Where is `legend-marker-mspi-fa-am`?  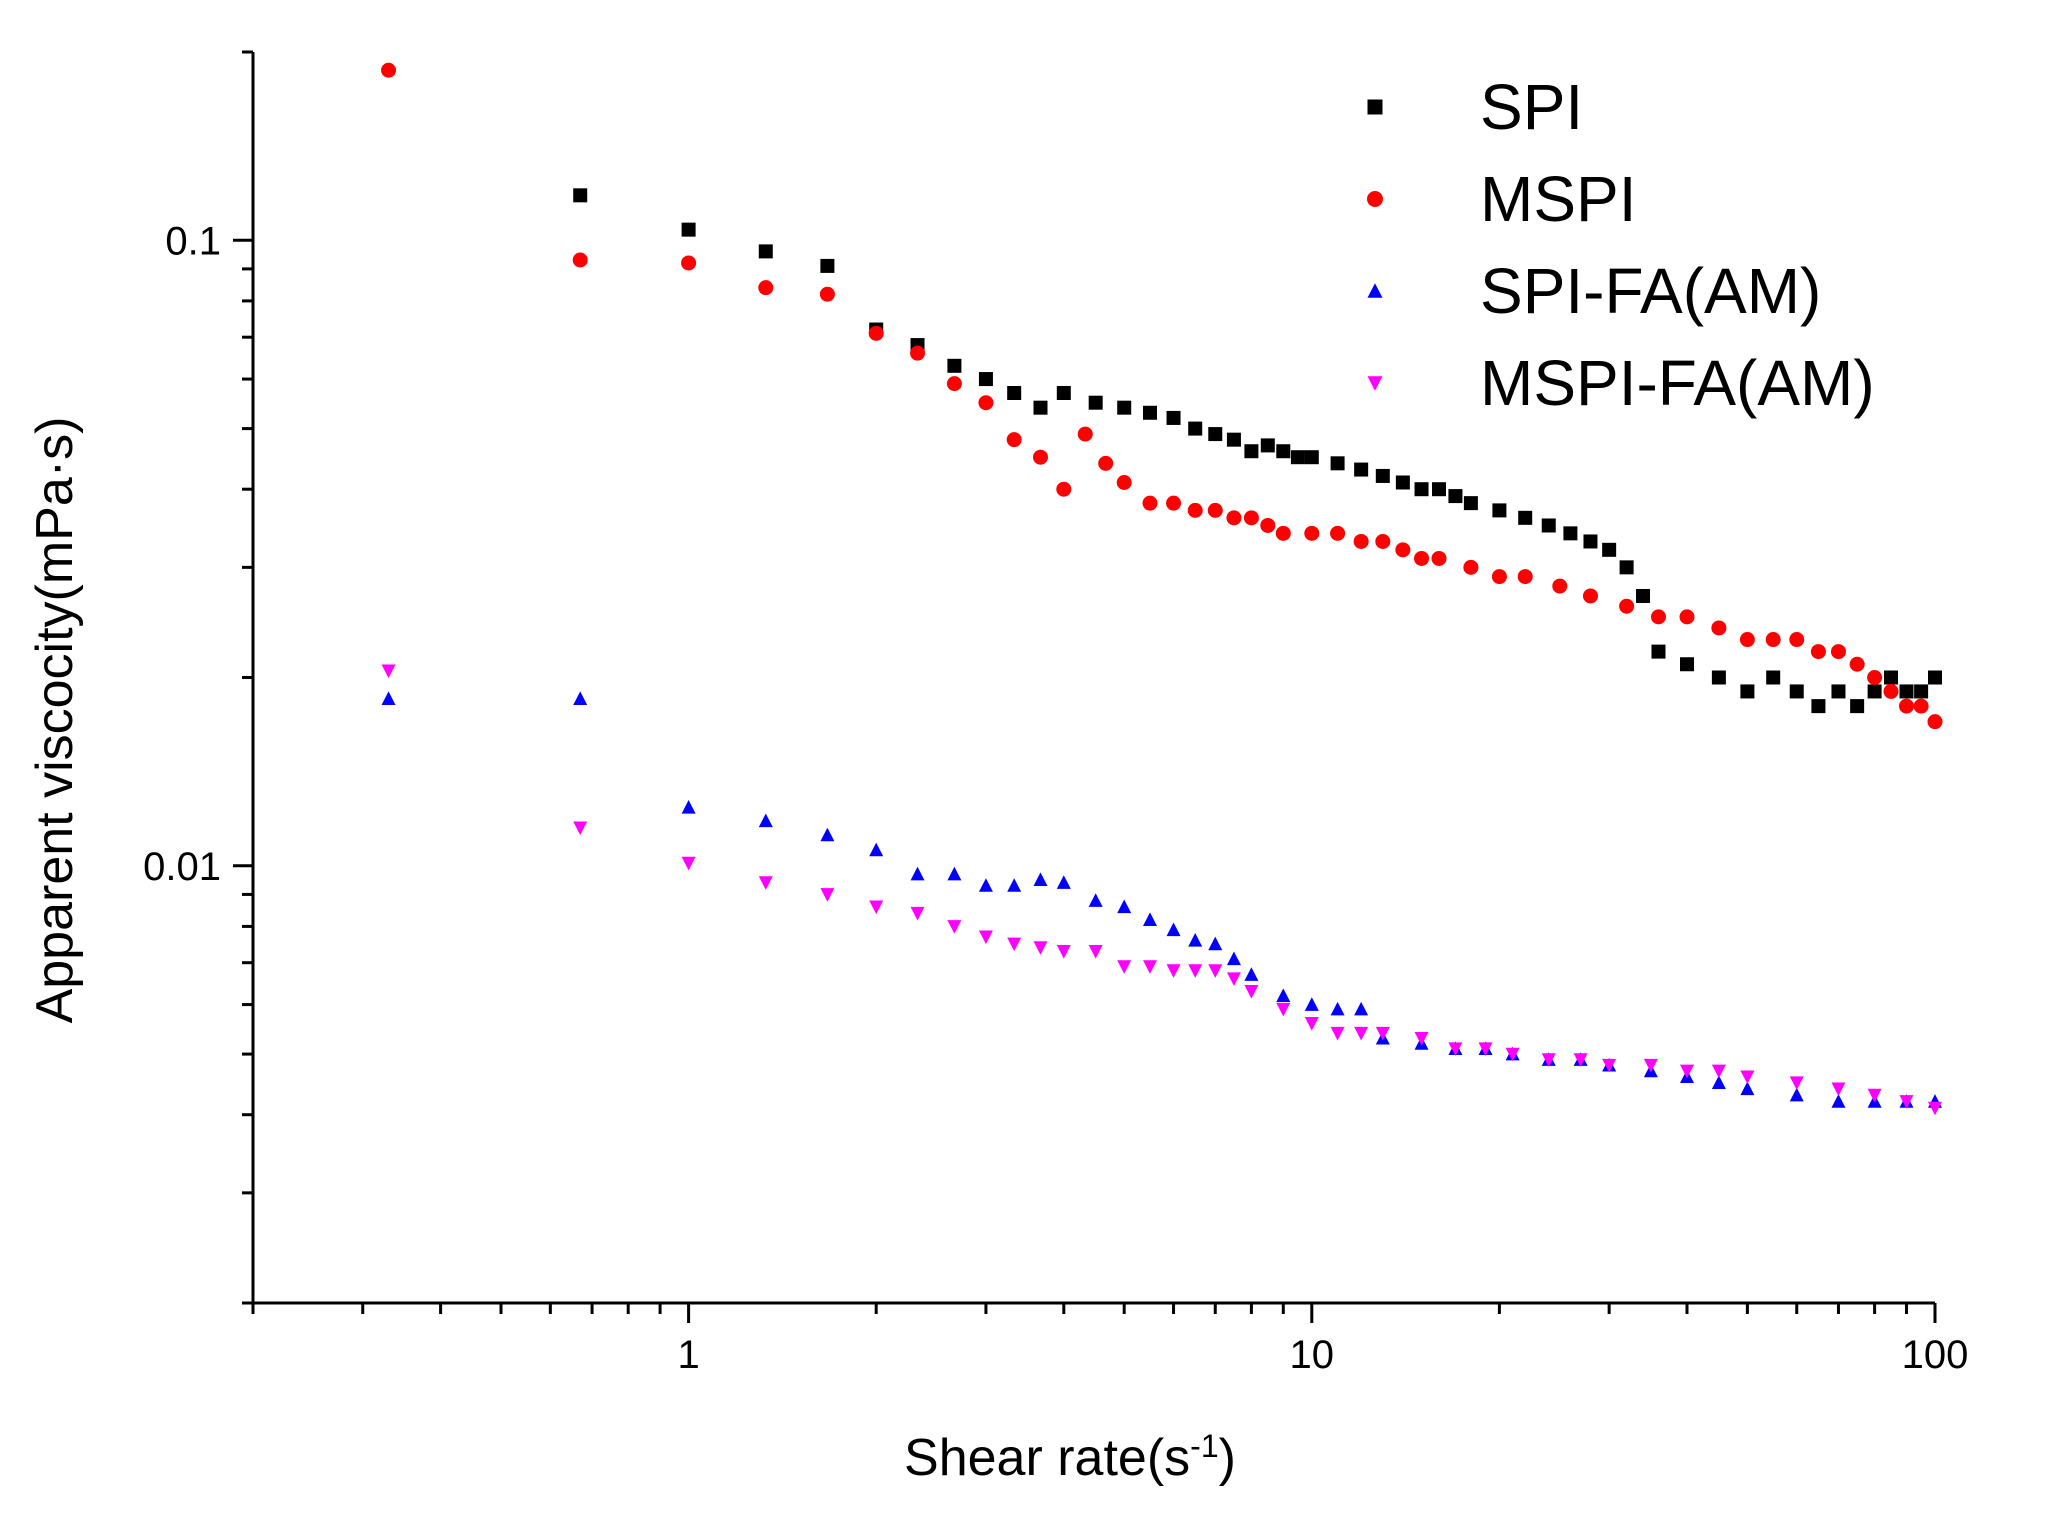
legend-marker-mspi-fa-am is located at coordinates (1375, 383).